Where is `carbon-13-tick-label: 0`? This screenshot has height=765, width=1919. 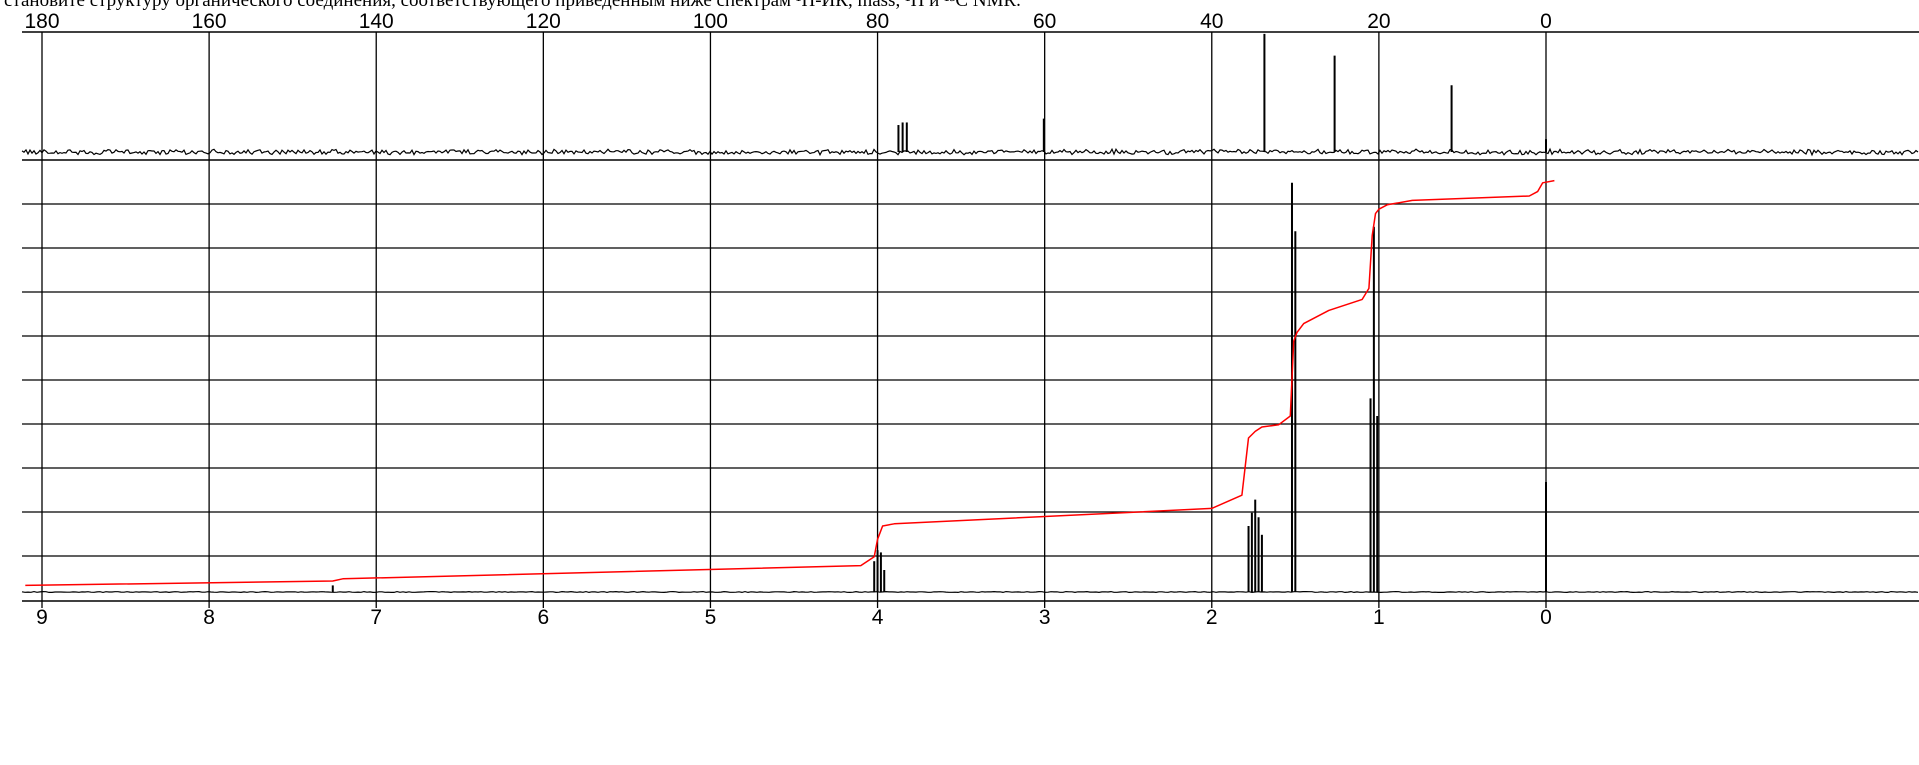 carbon-13-tick-label: 0 is located at coordinates (1546, 21).